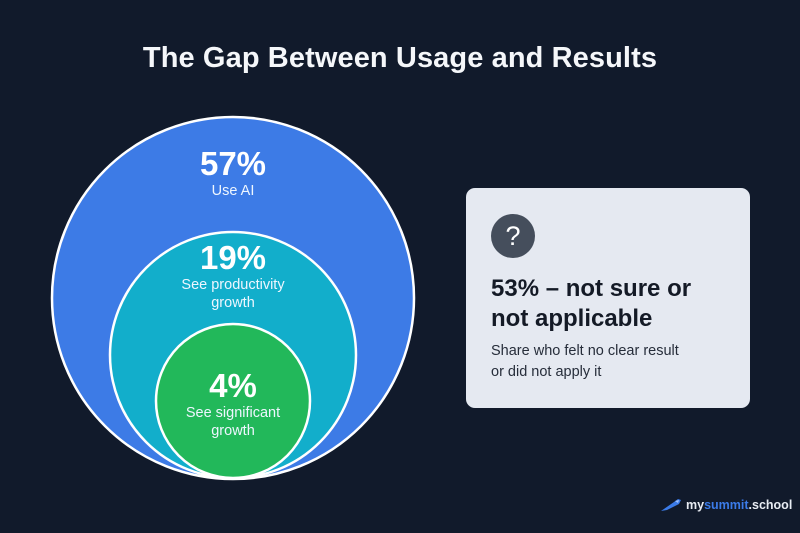 This screenshot has height=533, width=800. I want to click on inner-circle-significant, so click(233, 401).